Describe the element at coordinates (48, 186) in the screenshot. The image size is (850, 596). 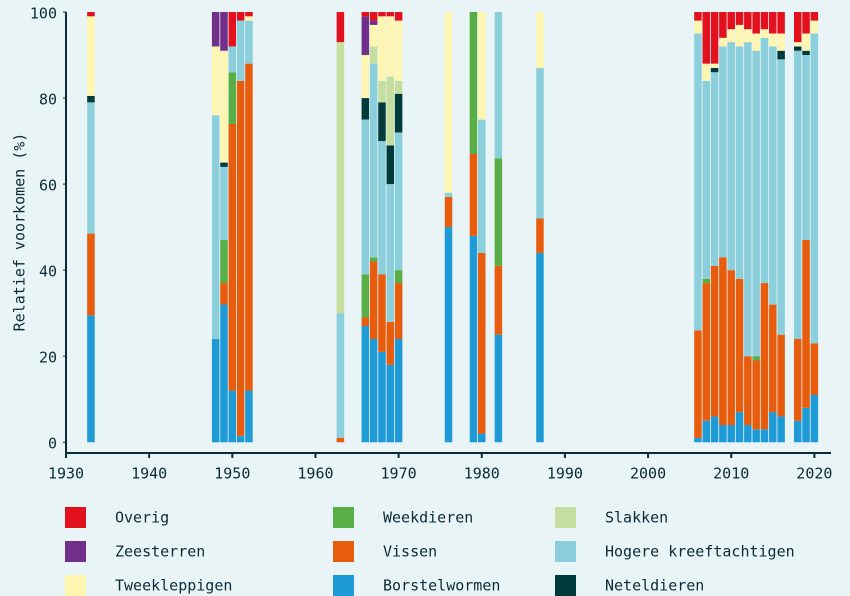
I see `y-tick-label: 60` at that location.